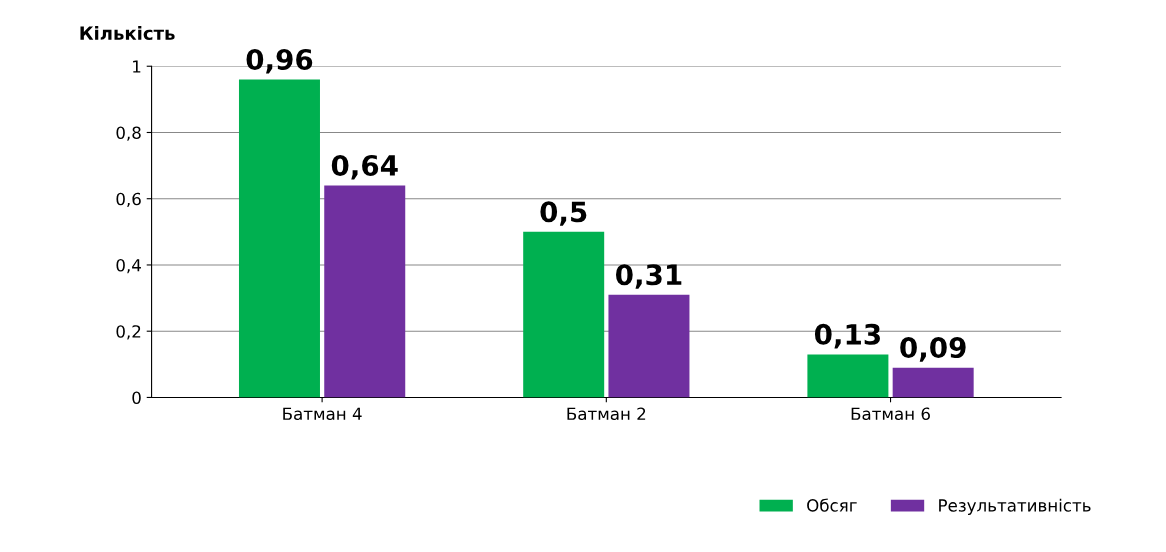 This screenshot has height=552, width=1166. I want to click on legend-label: Результативність, so click(1015, 506).